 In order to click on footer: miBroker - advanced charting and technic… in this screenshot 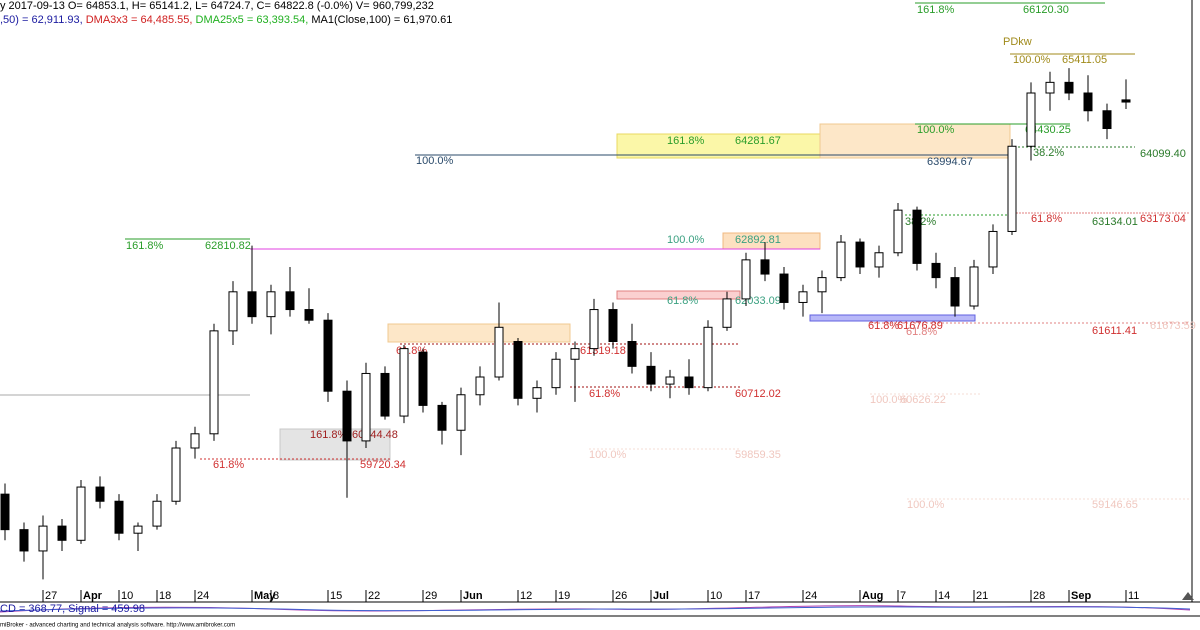, I will do `click(117, 626)`.